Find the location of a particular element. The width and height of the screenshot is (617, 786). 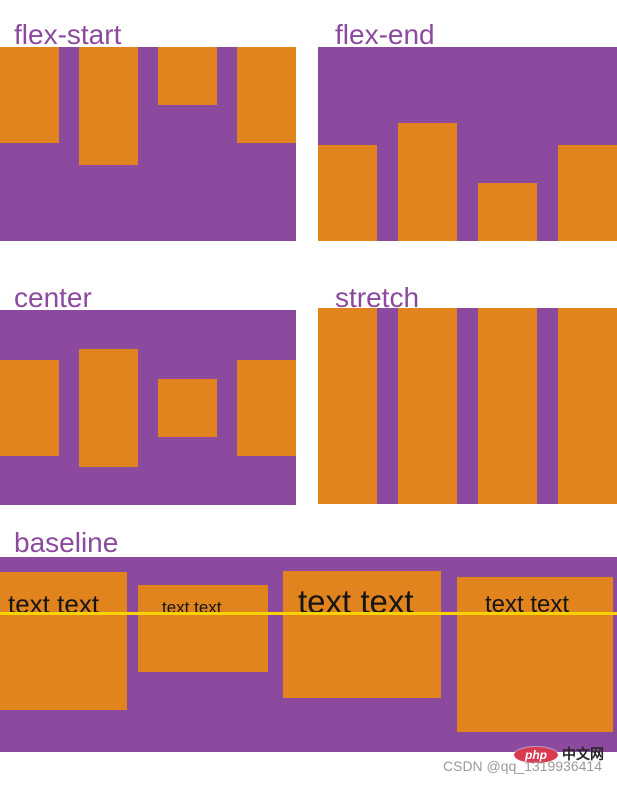

label-flex-start: flex-start is located at coordinates (68, 34).